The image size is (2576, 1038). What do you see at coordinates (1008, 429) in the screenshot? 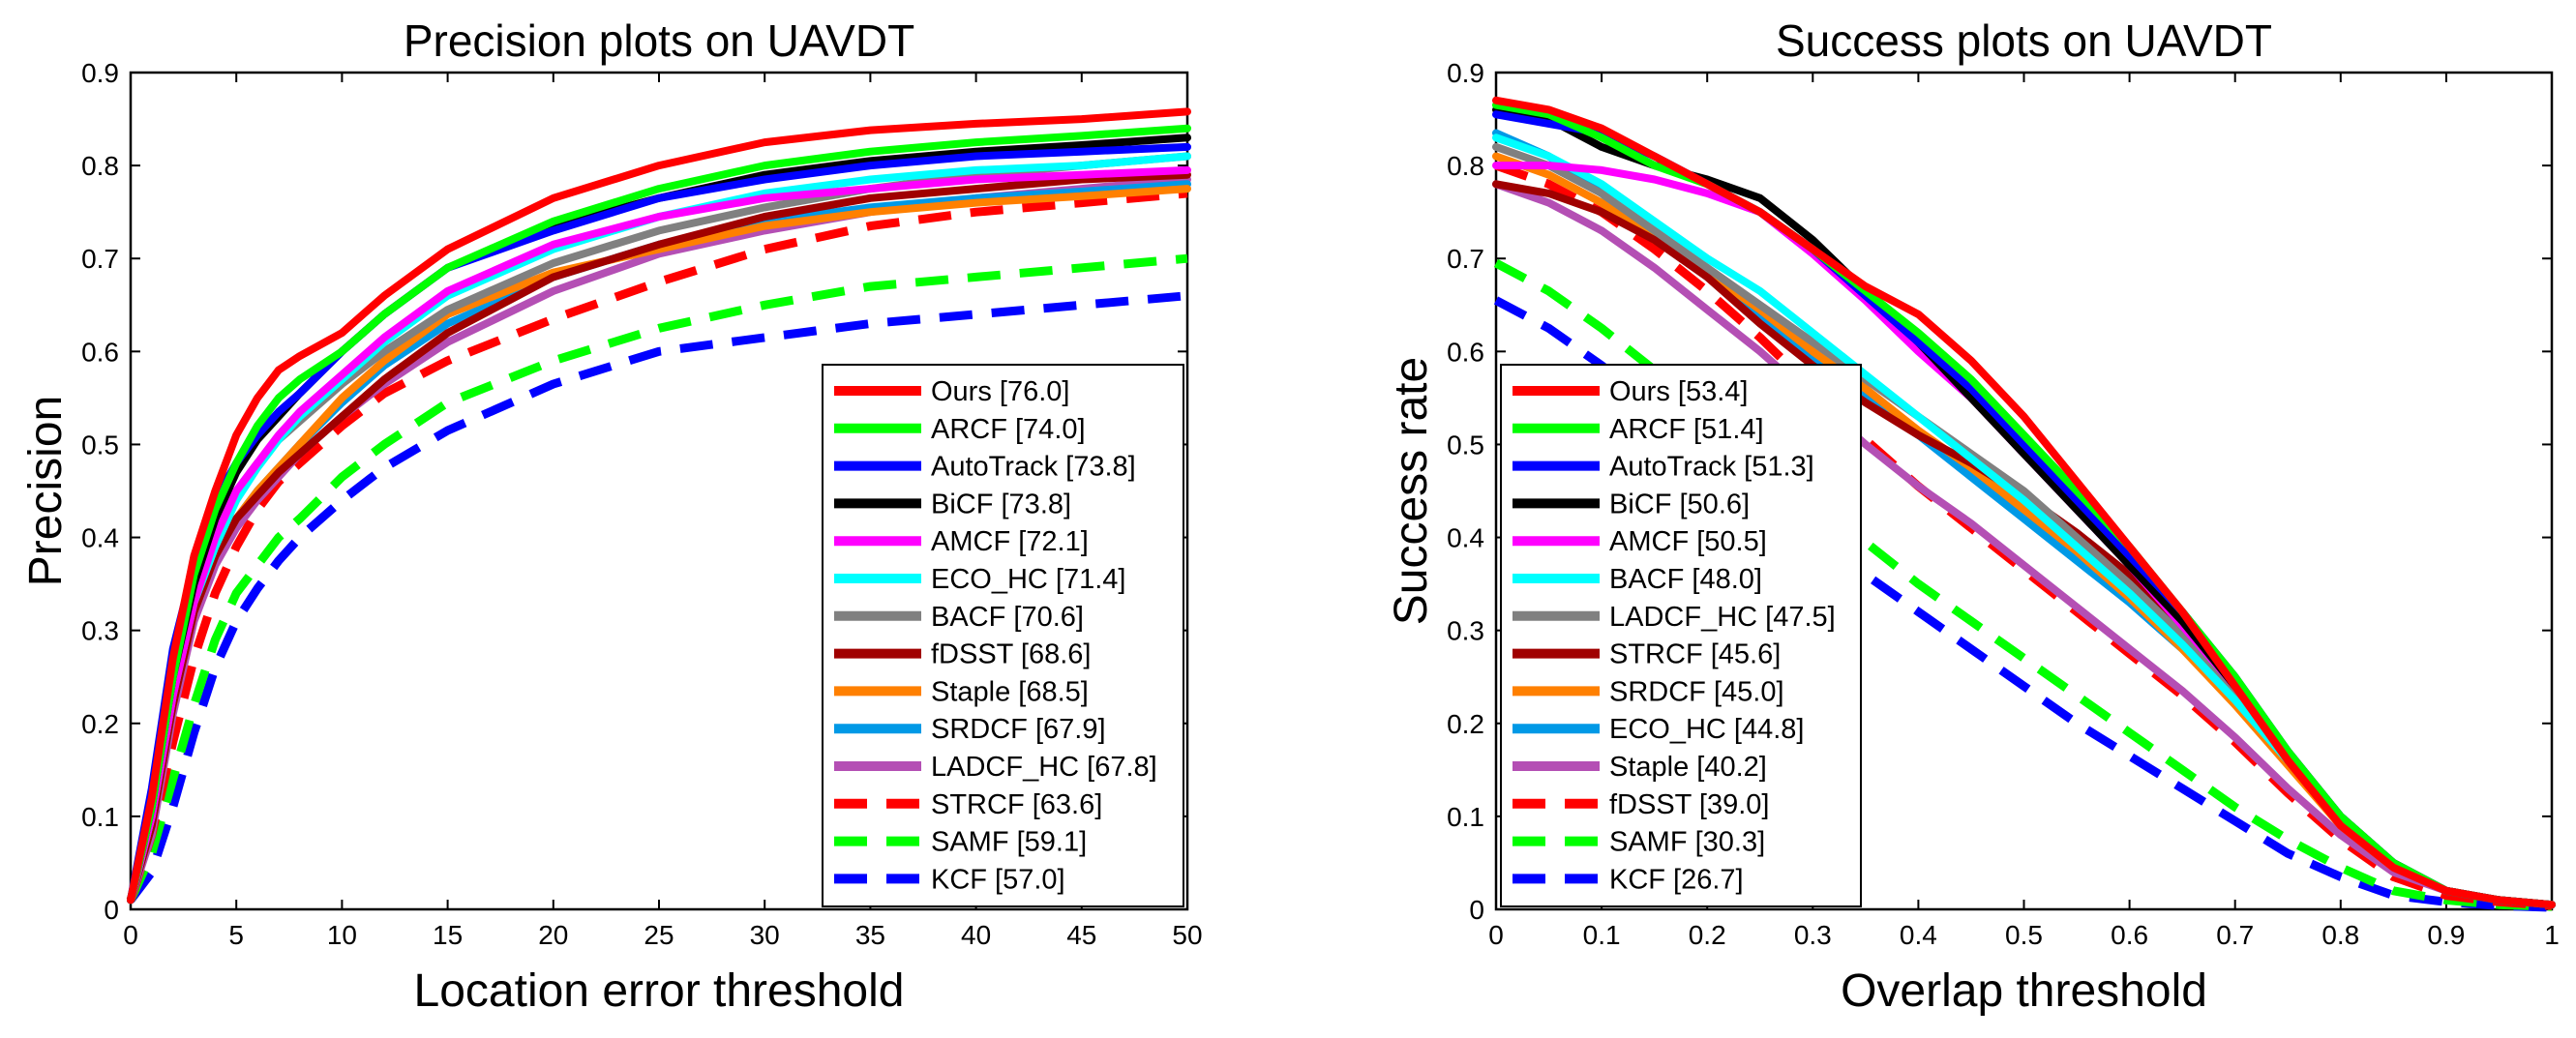
I see `precision-legend-label: ARCF [74.0]` at bounding box center [1008, 429].